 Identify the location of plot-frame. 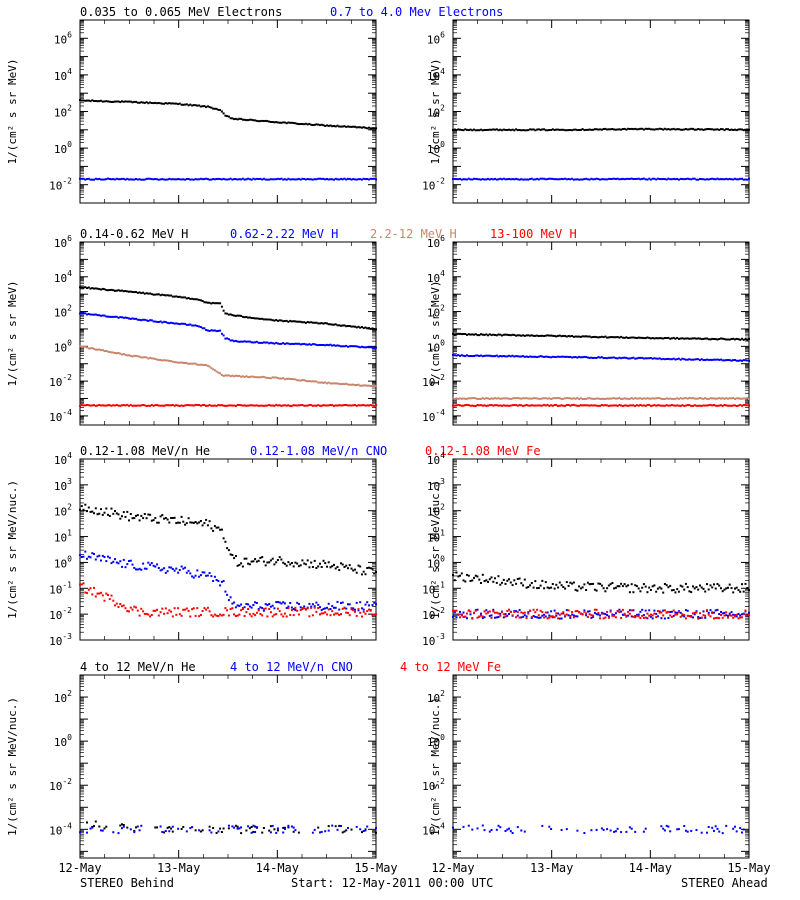
(228, 111).